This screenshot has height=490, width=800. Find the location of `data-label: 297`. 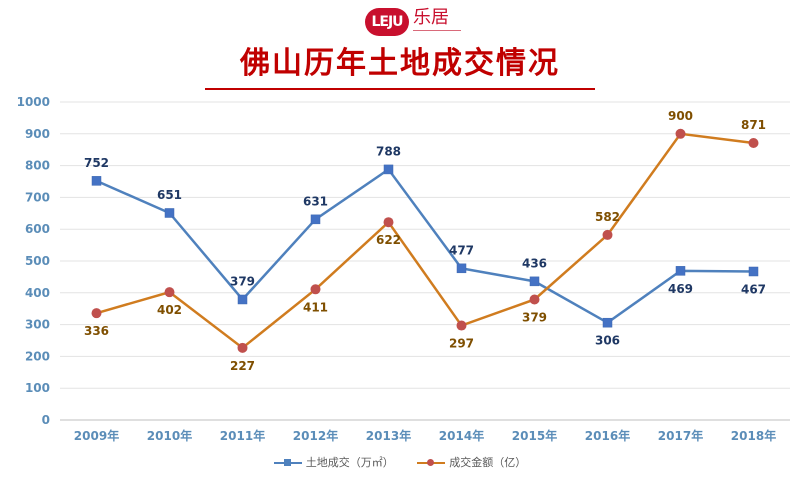

data-label: 297 is located at coordinates (461, 344).